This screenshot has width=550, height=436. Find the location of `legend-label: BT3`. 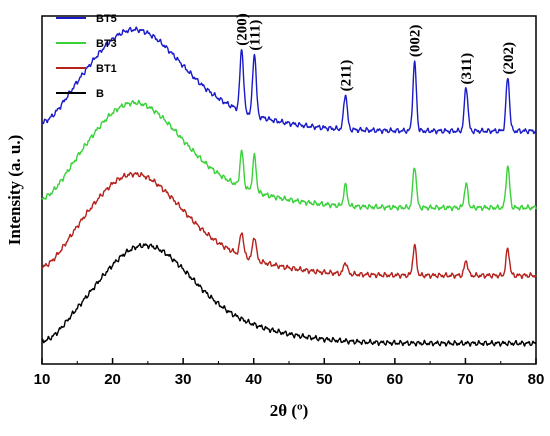

legend-label: BT3 is located at coordinates (106, 44).